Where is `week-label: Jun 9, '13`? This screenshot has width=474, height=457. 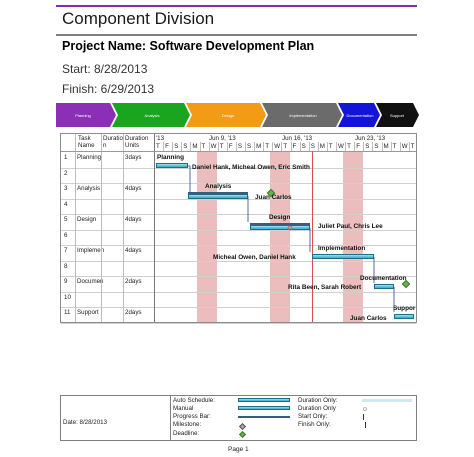 week-label: Jun 9, '13 is located at coordinates (222, 138).